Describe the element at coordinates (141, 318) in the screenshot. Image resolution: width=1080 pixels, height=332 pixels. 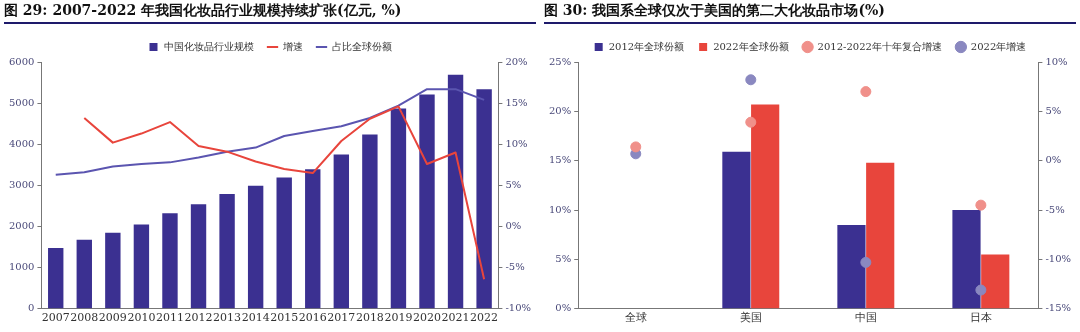
I see `x-tick-label: 2010` at that location.